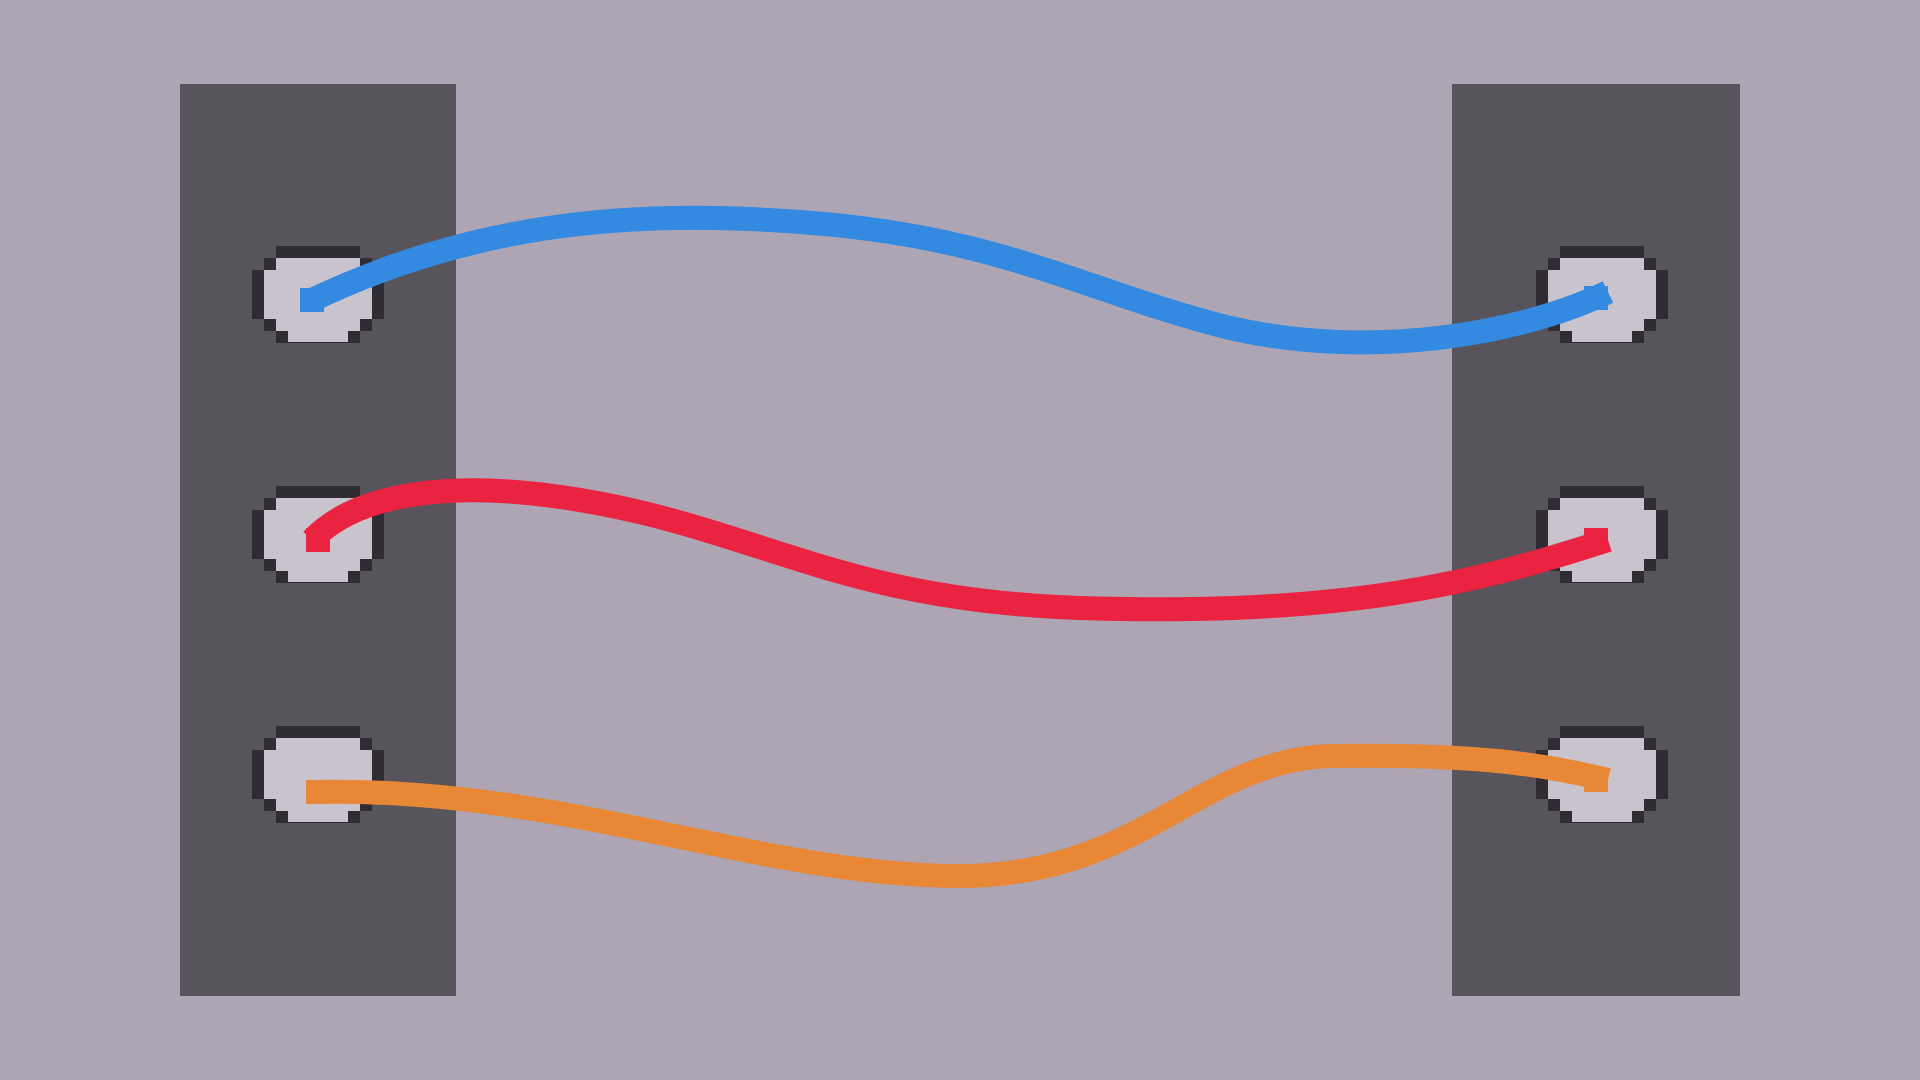 Image resolution: width=1920 pixels, height=1080 pixels. I want to click on orange-wire-end-right, so click(1596, 780).